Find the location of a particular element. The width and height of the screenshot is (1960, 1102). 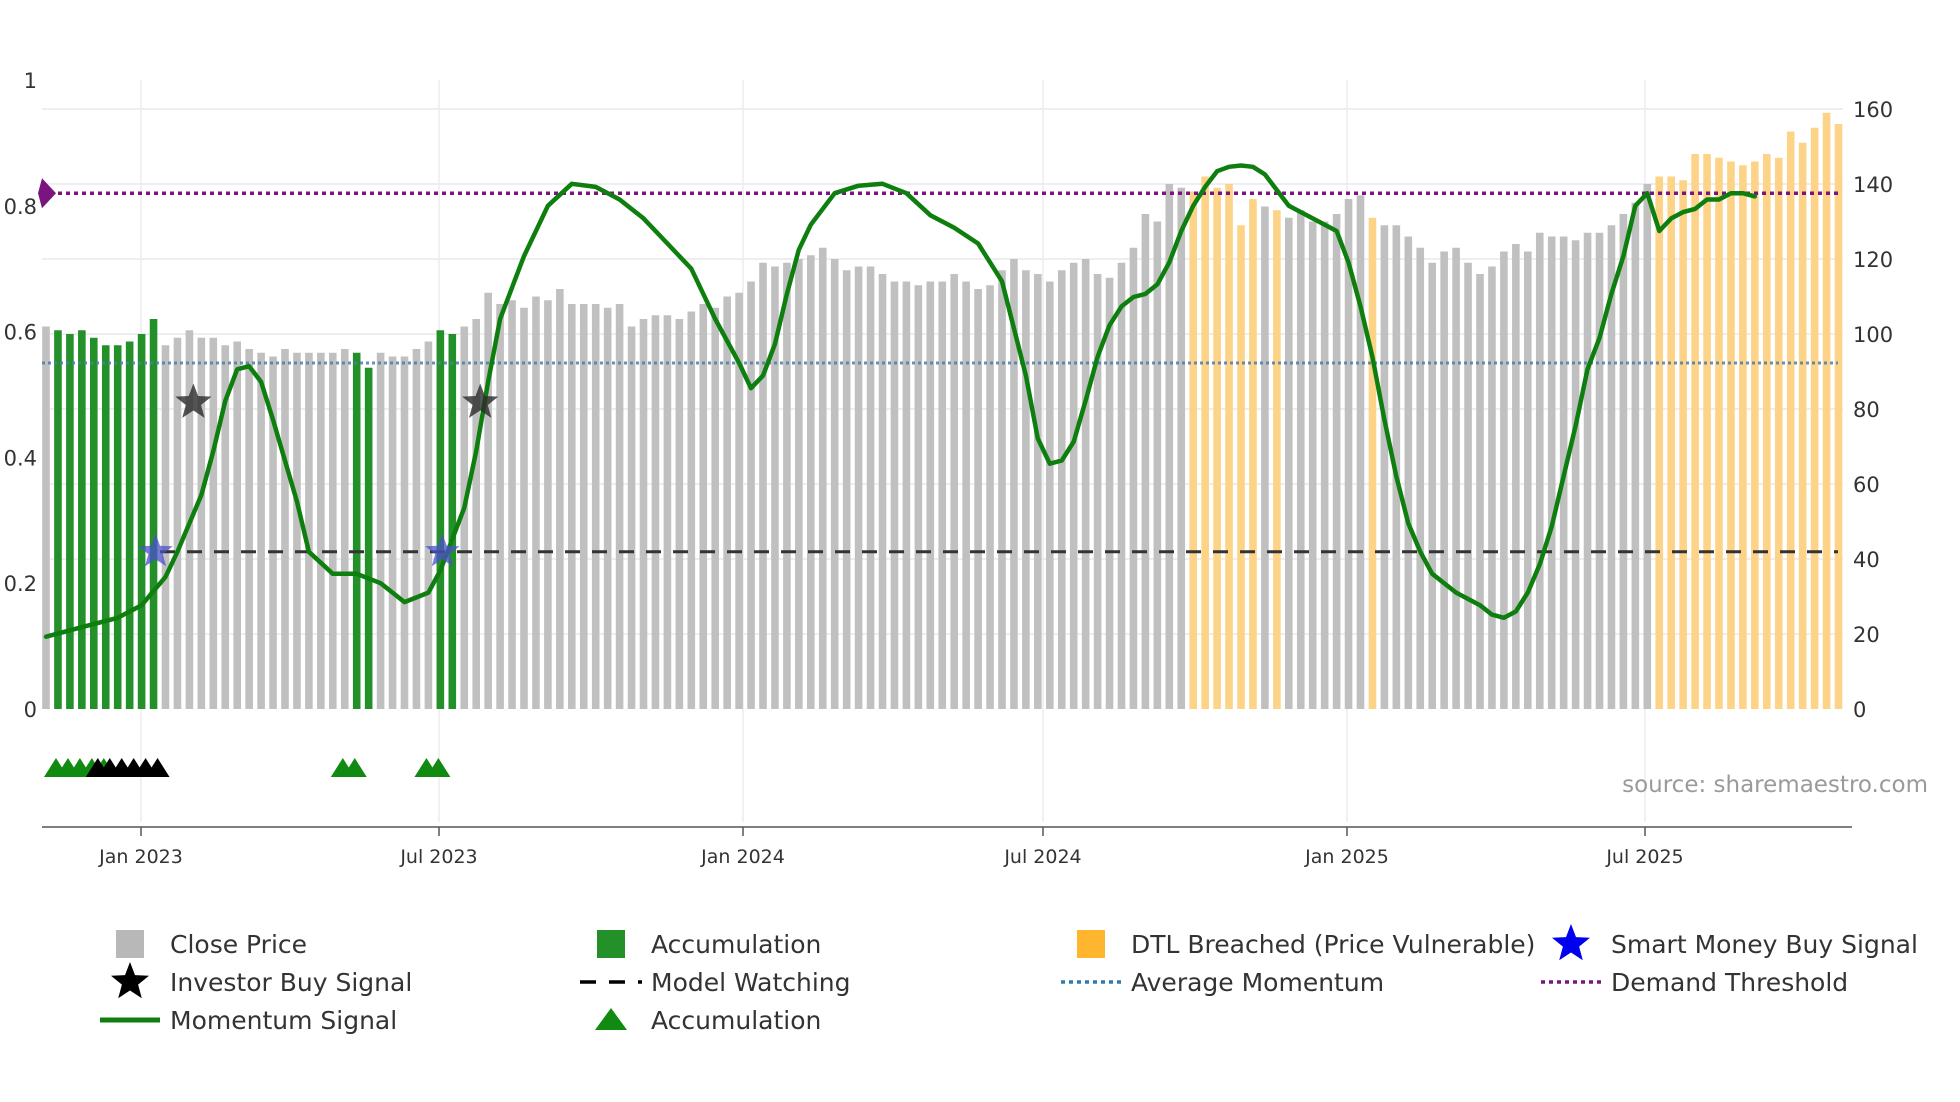

investor-buy-star is located at coordinates (480, 400).